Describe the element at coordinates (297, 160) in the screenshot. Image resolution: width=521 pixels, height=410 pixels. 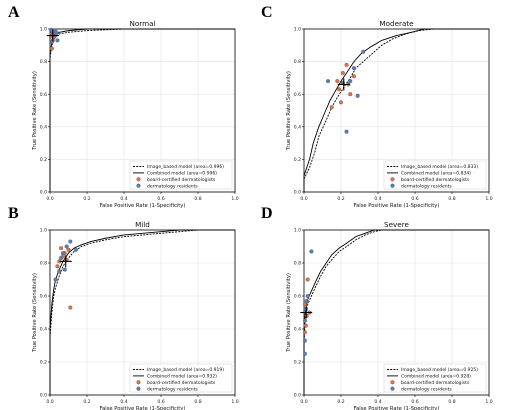
I see `y-tick-label: 0.2` at that location.